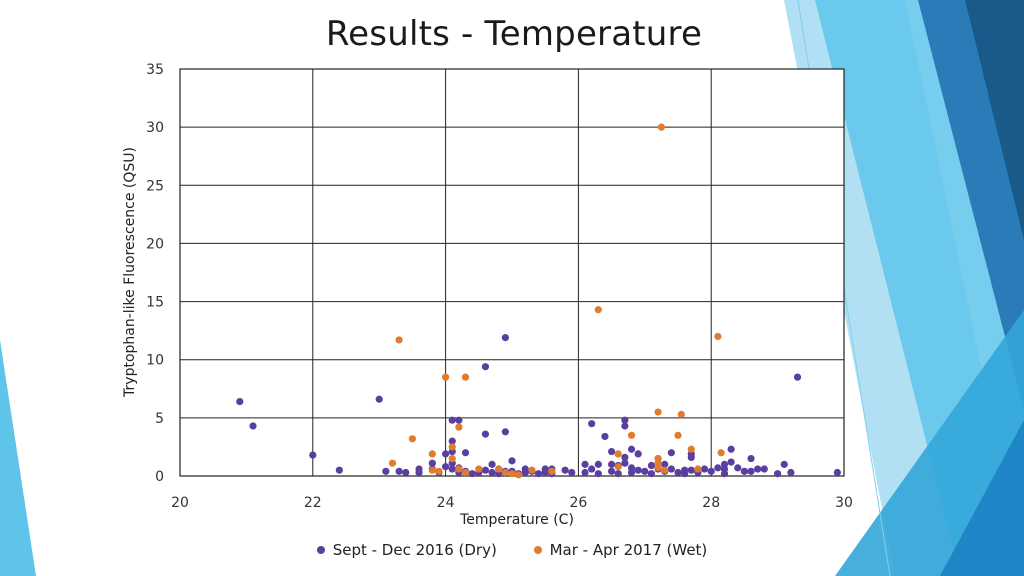  Describe the element at coordinates (711, 503) in the screenshot. I see `x-tick-label: 28` at that location.